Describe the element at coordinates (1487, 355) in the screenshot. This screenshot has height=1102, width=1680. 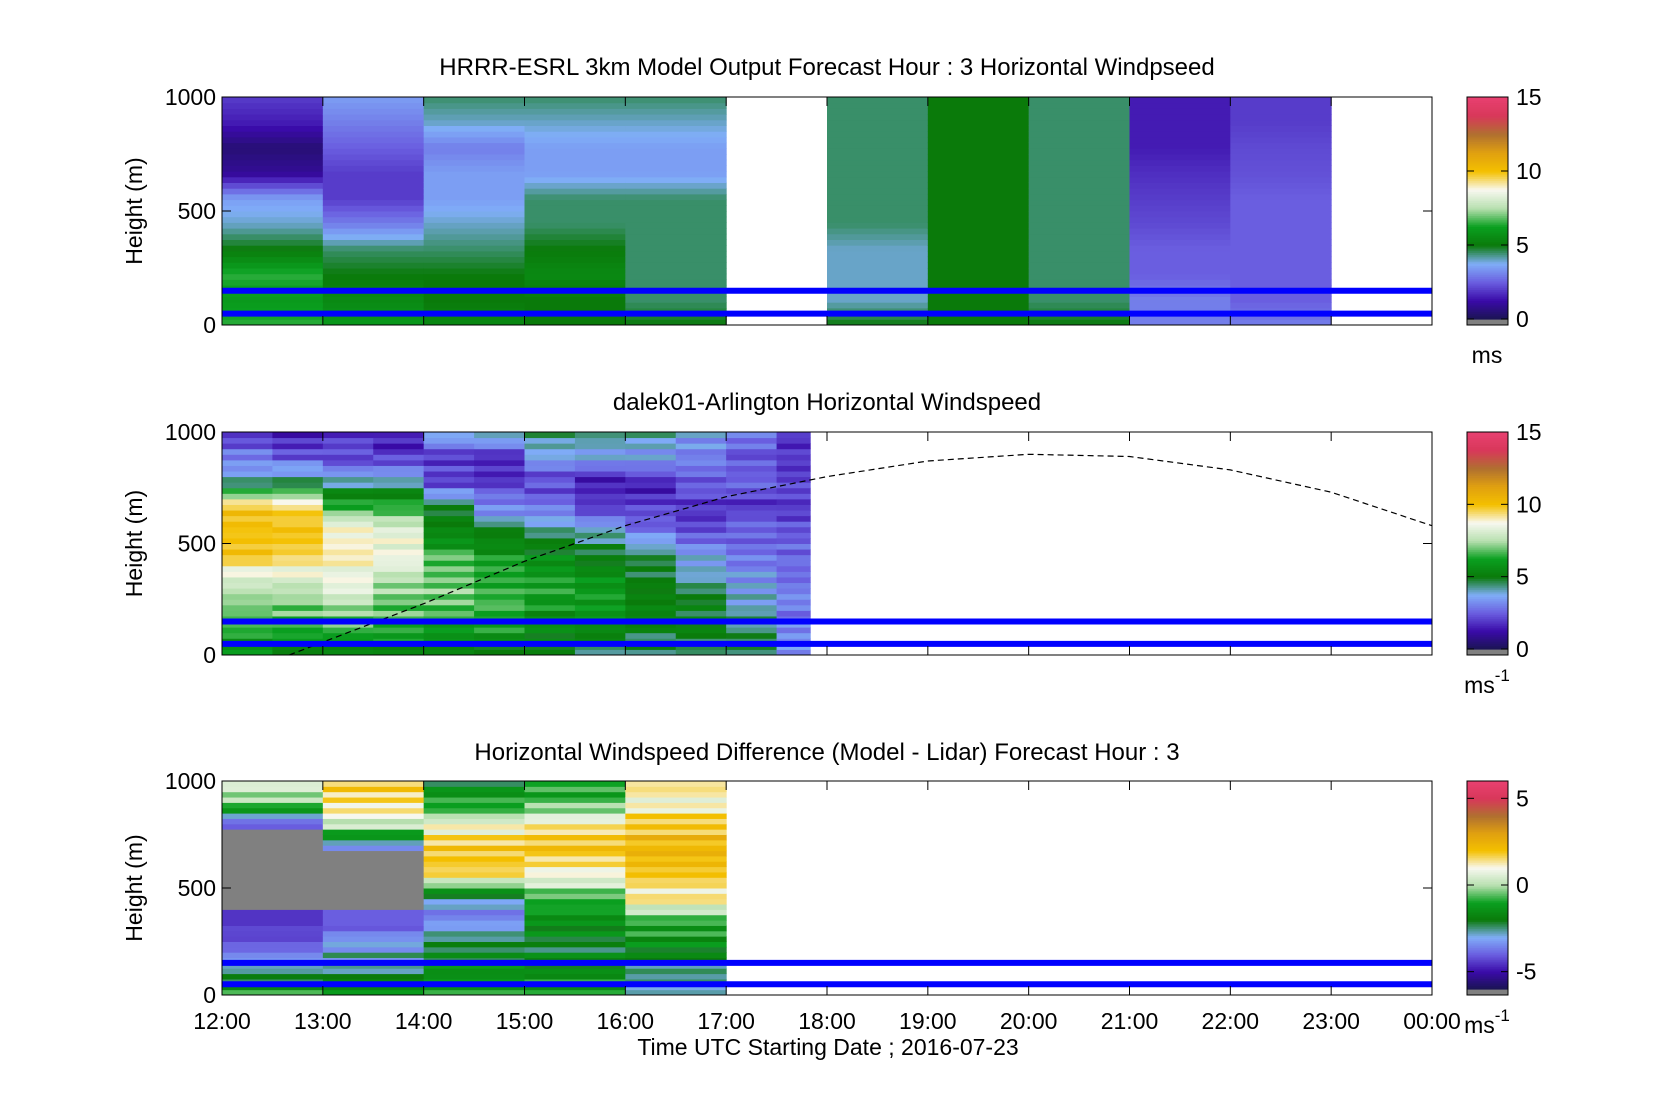
I see `colorbar-unit: ms` at that location.